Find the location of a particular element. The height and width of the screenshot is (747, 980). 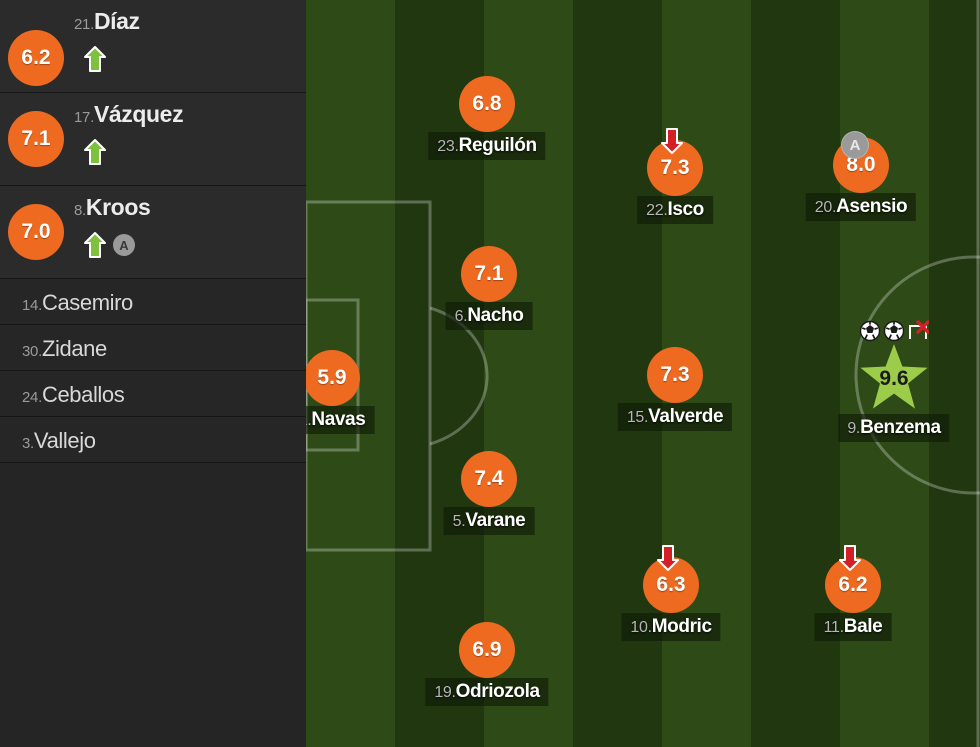

player-name-plate: 11.Bale is located at coordinates (853, 627).